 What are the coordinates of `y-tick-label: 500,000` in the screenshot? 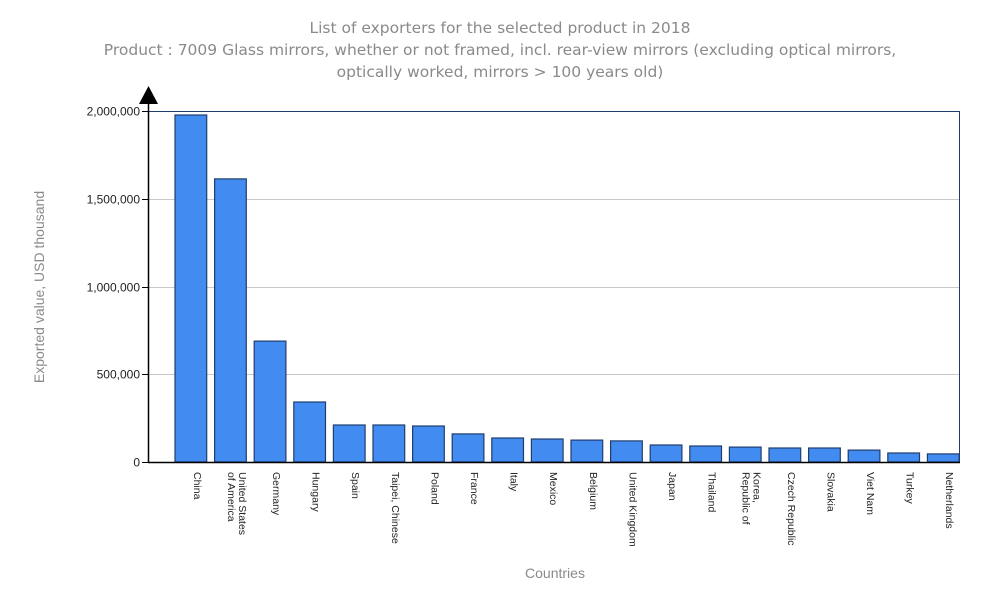 It's located at (119, 375).